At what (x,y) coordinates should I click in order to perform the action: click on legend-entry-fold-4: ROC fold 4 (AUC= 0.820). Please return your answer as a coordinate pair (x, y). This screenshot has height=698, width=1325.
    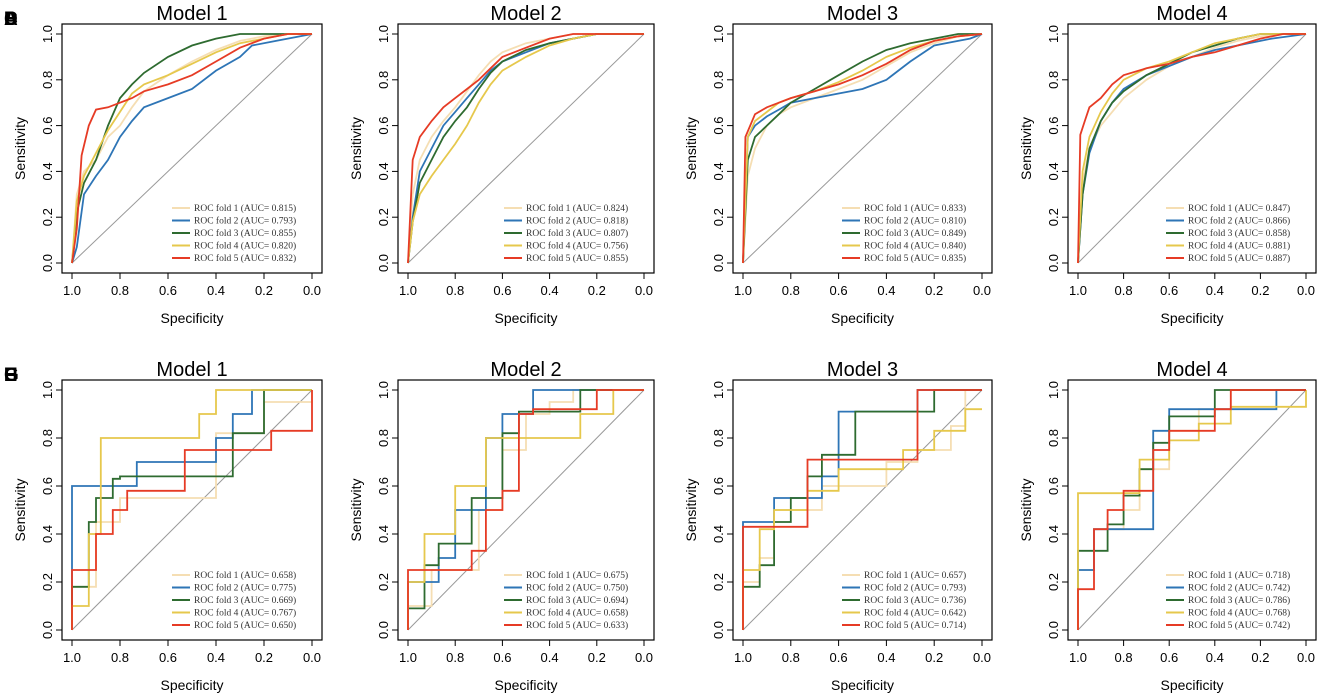
    Looking at the image, I should click on (245, 246).